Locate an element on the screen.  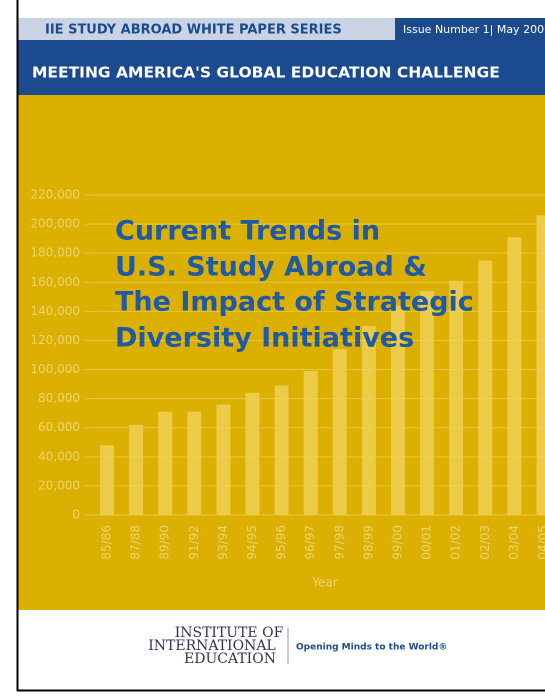
logo-line: INSTITUTE OF is located at coordinates (229, 633).